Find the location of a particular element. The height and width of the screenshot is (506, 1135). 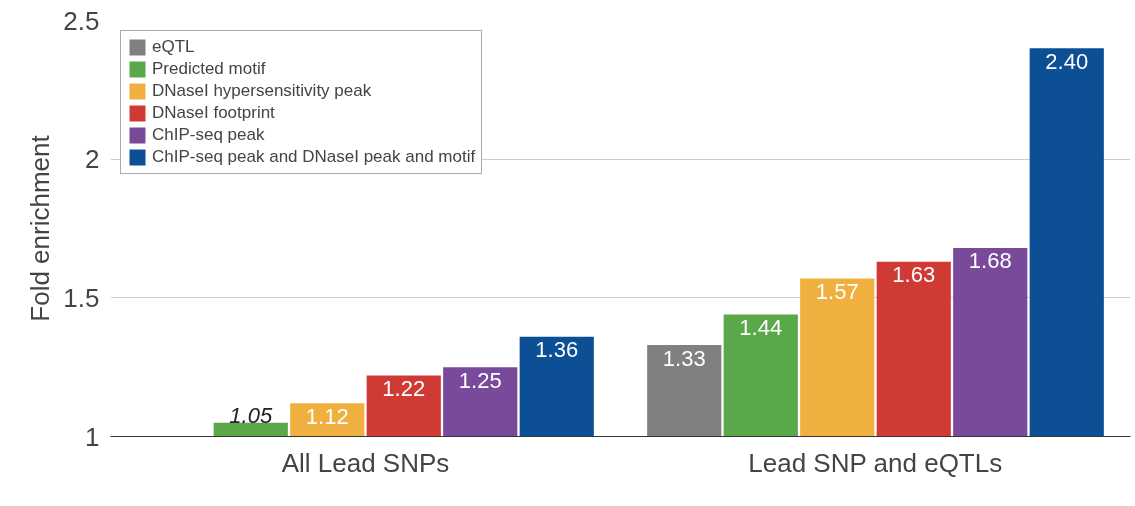

data-label: 1.05 is located at coordinates (251, 415).